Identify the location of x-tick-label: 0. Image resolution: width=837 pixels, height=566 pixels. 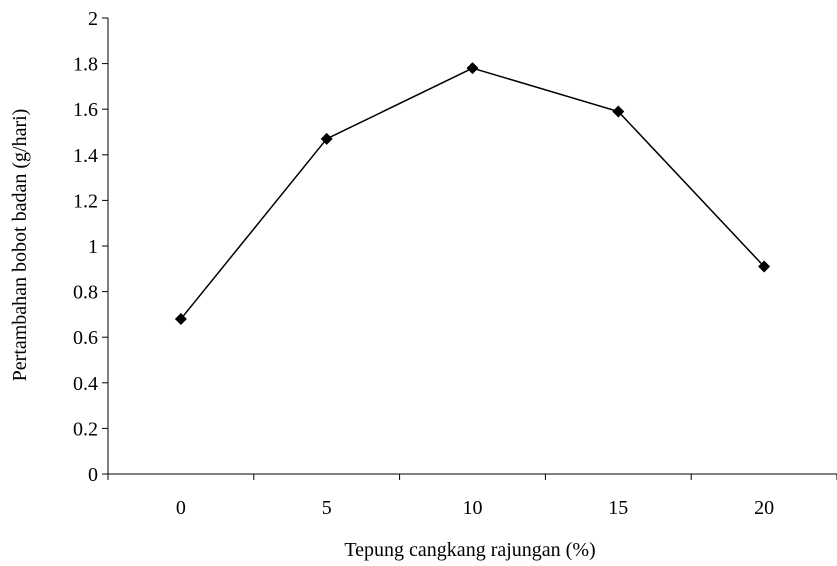
(181, 508).